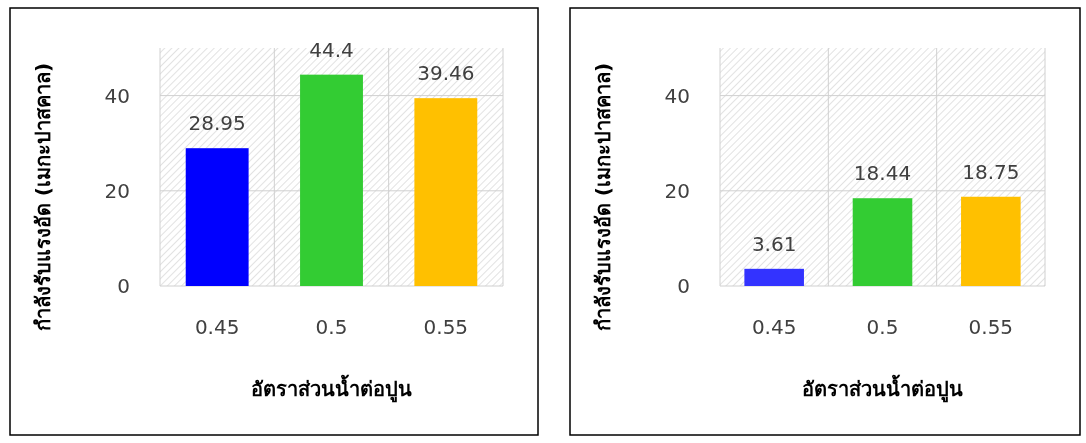  What do you see at coordinates (446, 73) in the screenshot?
I see `data-label: 39.46` at bounding box center [446, 73].